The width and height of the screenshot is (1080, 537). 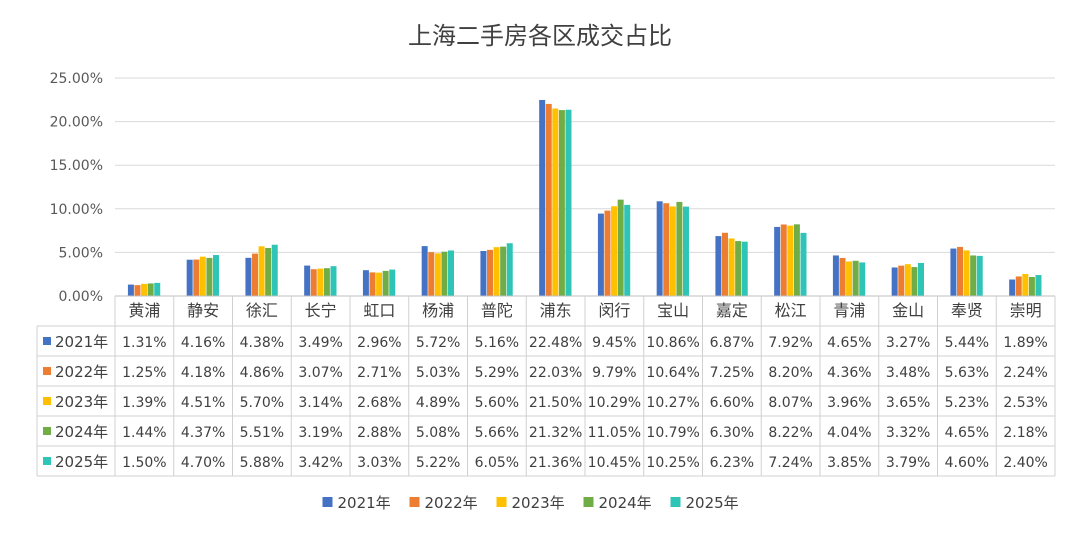 What do you see at coordinates (81, 432) in the screenshot?
I see `table-series-name: 2024年` at bounding box center [81, 432].